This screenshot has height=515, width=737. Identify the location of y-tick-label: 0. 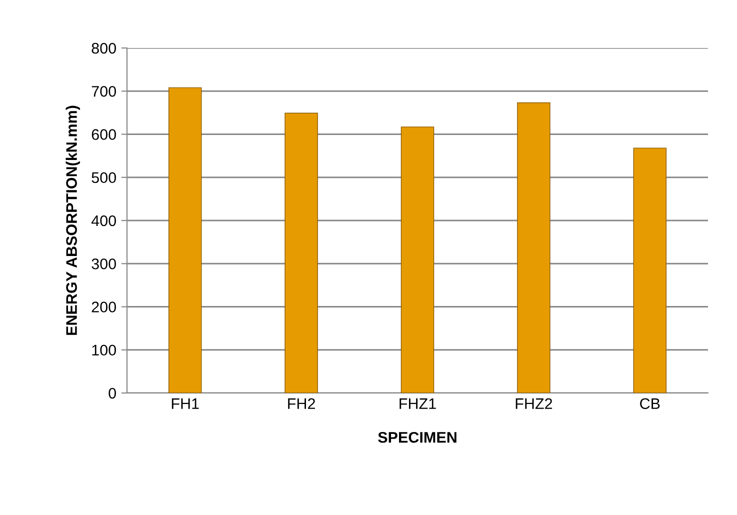
(112, 393).